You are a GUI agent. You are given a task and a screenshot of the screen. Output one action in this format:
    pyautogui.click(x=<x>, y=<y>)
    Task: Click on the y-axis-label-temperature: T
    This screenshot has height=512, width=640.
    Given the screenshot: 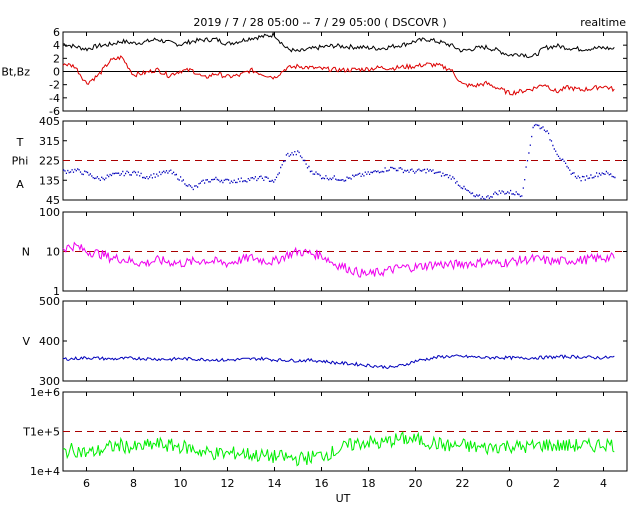 What is the action you would take?
    pyautogui.click(x=26, y=432)
    